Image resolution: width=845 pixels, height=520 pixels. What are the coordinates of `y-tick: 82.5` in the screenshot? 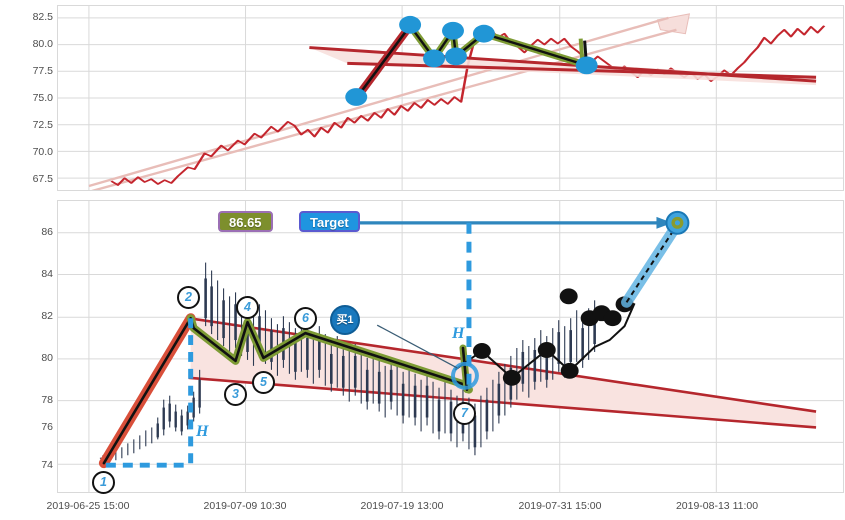 It's located at (42, 17).